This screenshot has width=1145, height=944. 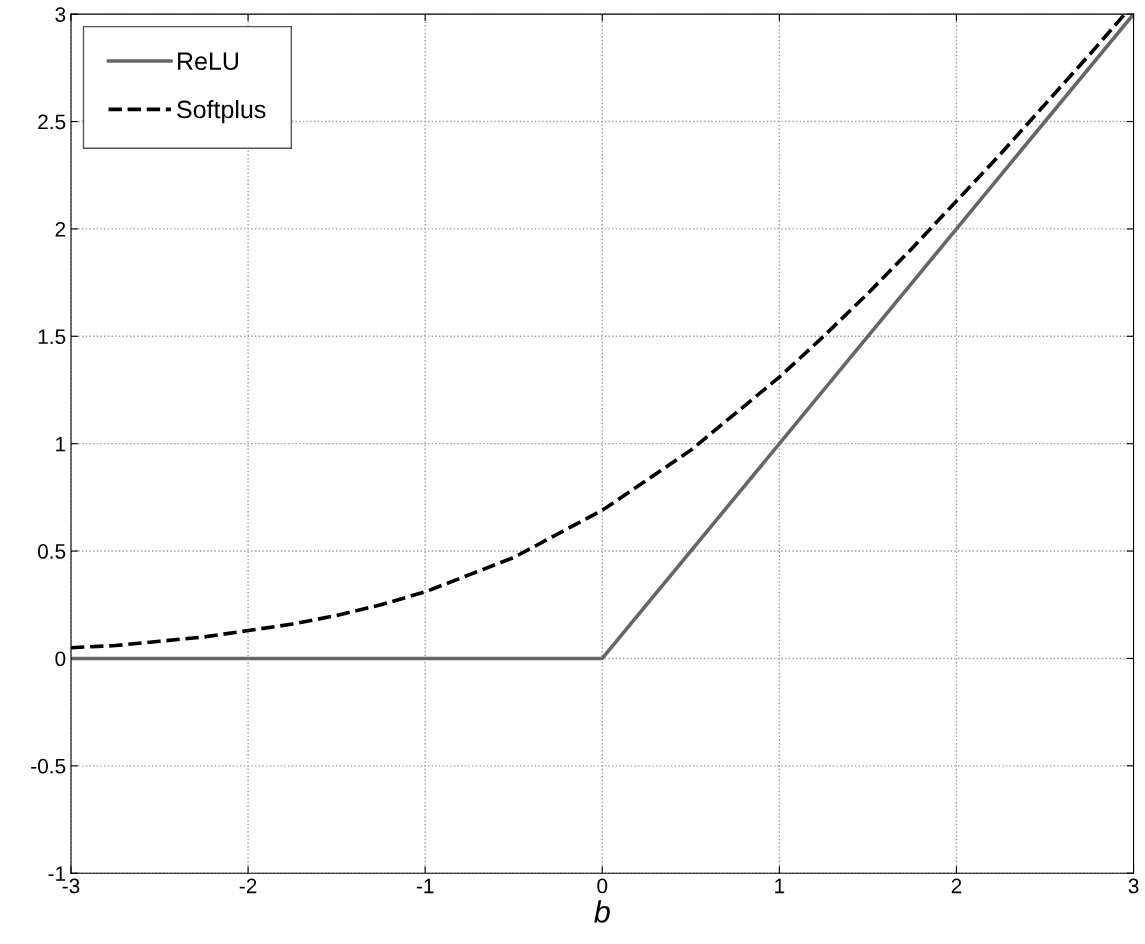 What do you see at coordinates (60, 659) in the screenshot?
I see `y-tick-label: 0` at bounding box center [60, 659].